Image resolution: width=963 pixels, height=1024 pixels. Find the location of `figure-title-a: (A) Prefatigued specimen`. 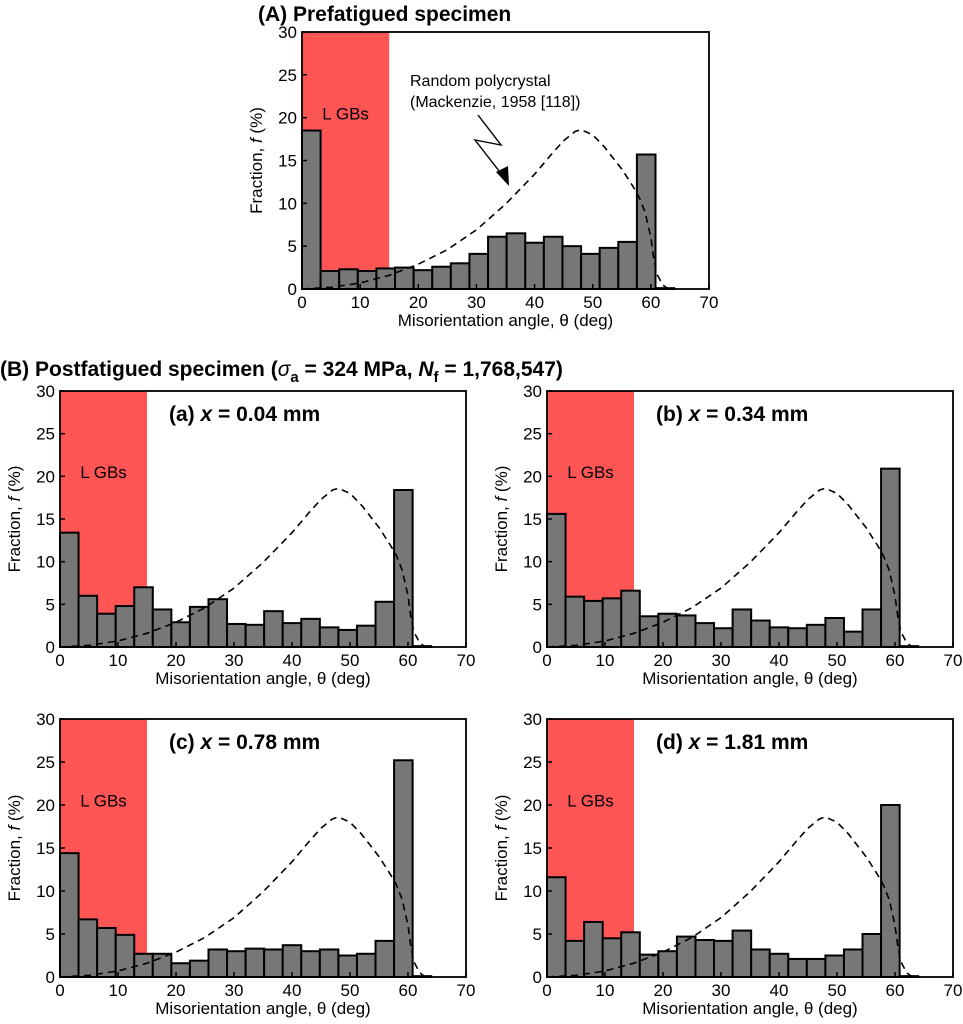

figure-title-a: (A) Prefatigued specimen is located at coordinates (384, 14).